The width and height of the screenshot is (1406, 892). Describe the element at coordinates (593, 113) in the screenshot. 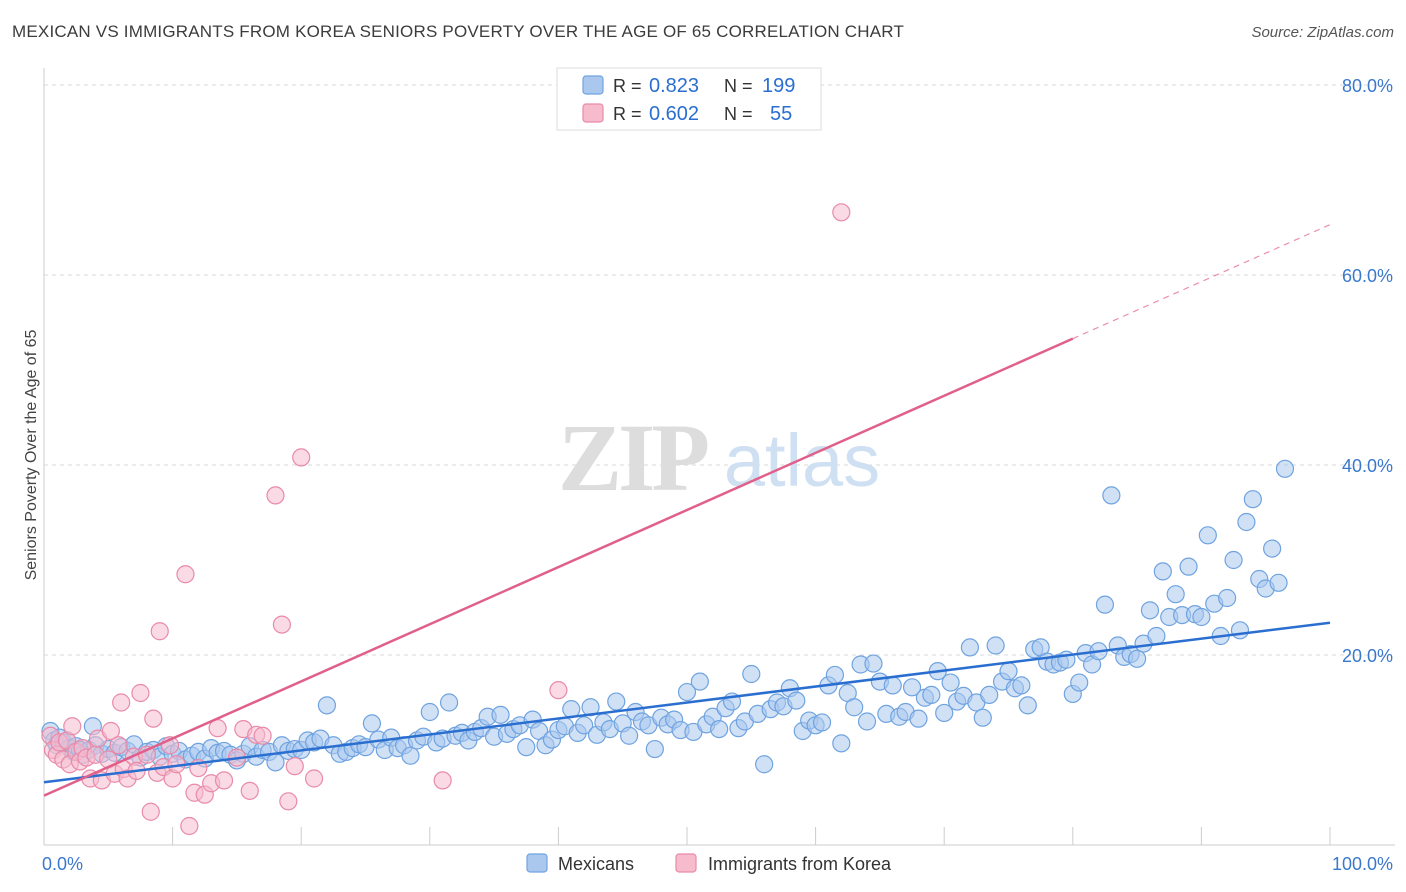

I see `legend-swatch-korea` at that location.